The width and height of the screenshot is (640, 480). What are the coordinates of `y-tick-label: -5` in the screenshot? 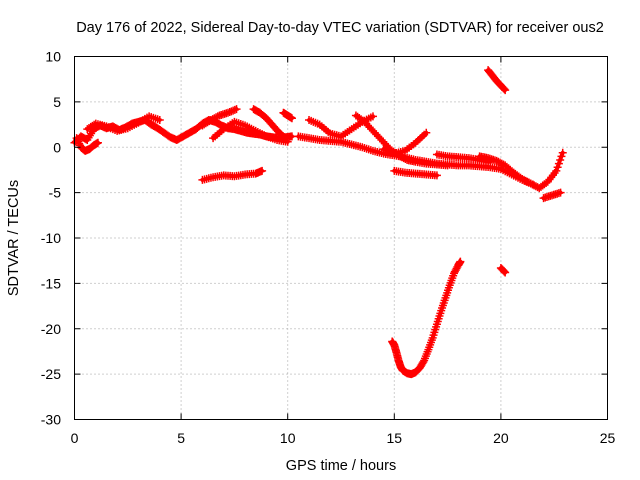 It's located at (55, 193).